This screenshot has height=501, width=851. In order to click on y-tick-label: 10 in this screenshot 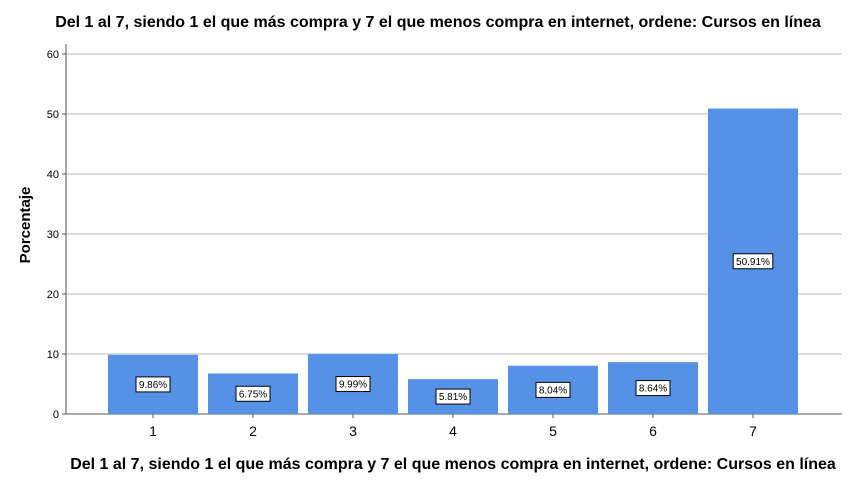, I will do `click(53, 355)`.